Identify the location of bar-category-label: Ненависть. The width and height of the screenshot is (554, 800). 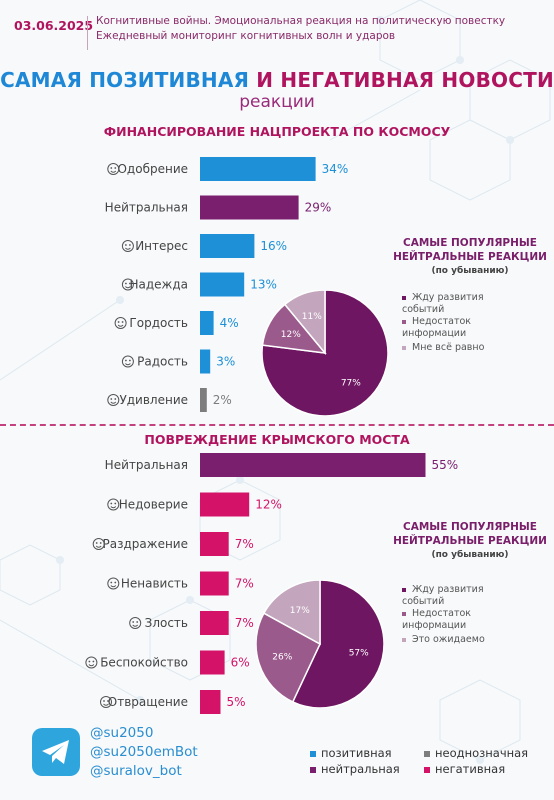
(154, 584).